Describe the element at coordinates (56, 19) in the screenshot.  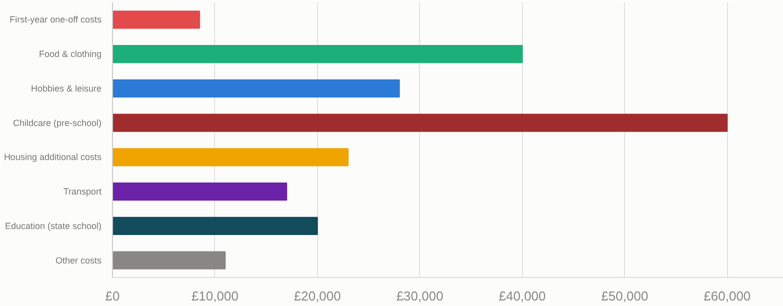
I see `y-tick-label: First-year one-off costs` at that location.